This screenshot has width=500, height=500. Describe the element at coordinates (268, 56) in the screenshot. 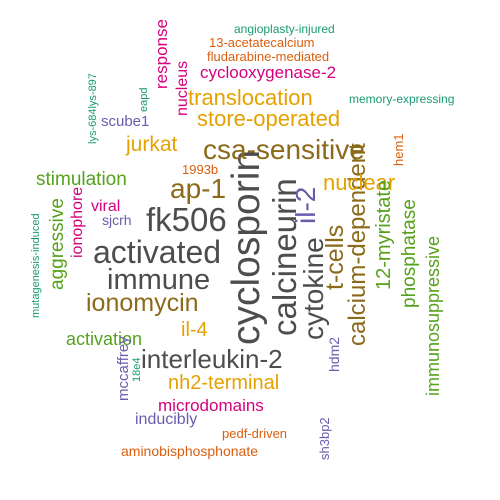

I see `word-fludarabine-mediated: fludarabine-mediated` at that location.